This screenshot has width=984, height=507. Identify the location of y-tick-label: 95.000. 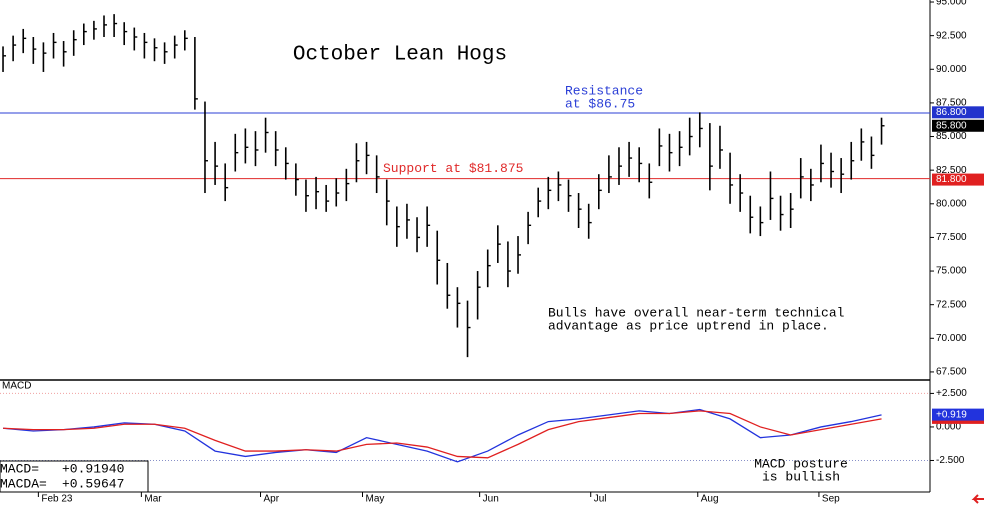
(951, 4).